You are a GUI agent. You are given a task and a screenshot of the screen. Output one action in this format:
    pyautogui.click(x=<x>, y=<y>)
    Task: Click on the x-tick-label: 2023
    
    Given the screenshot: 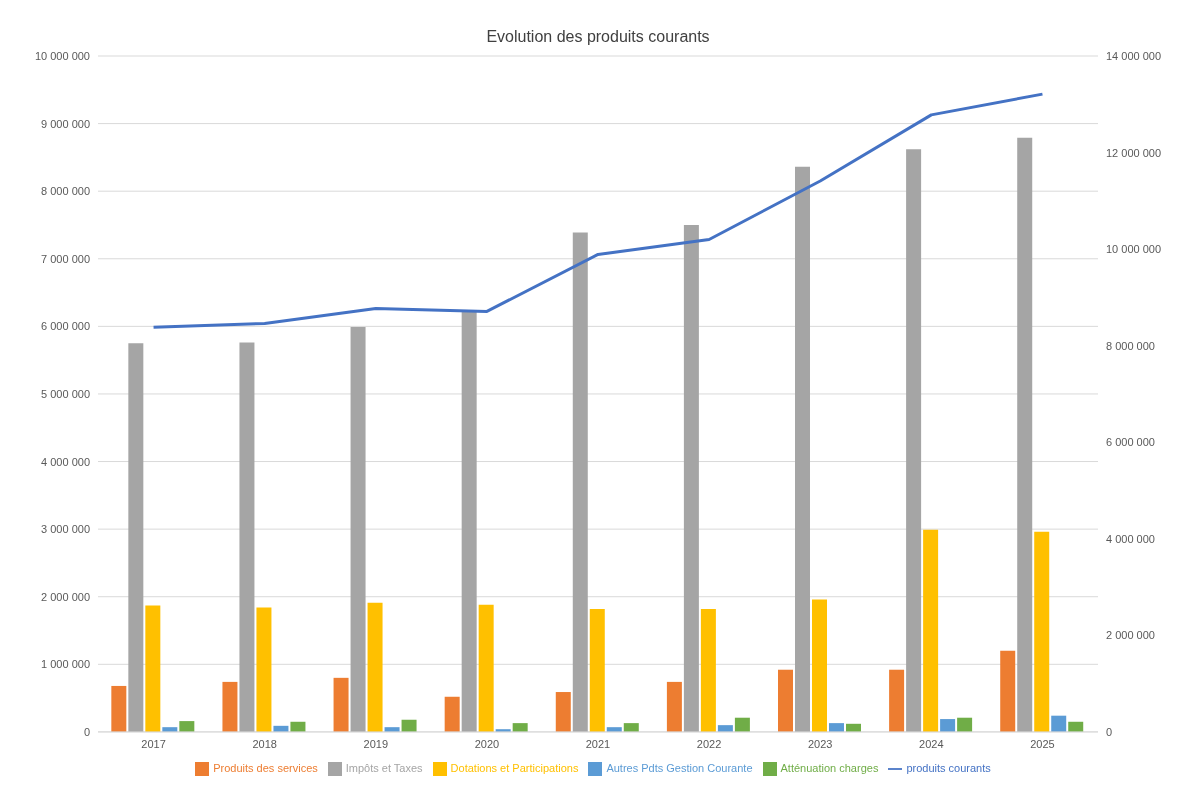 What is the action you would take?
    pyautogui.click(x=820, y=743)
    